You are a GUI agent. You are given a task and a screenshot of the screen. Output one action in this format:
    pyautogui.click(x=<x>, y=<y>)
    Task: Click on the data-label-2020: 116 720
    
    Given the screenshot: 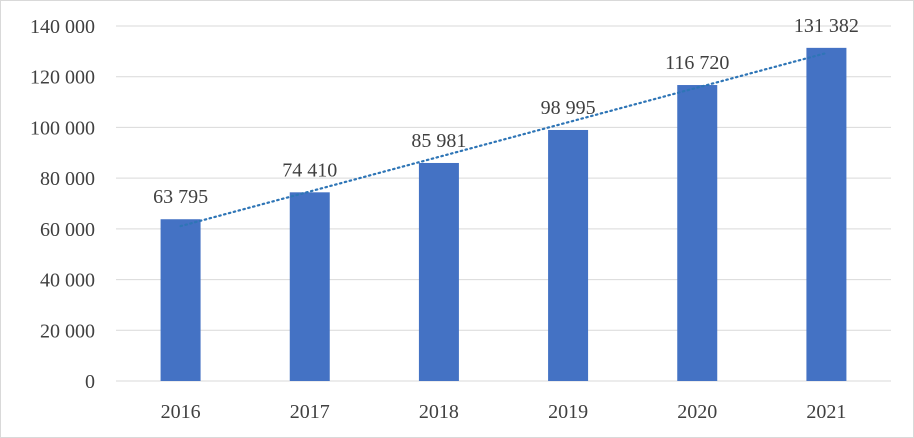 What is the action you would take?
    pyautogui.click(x=697, y=63)
    